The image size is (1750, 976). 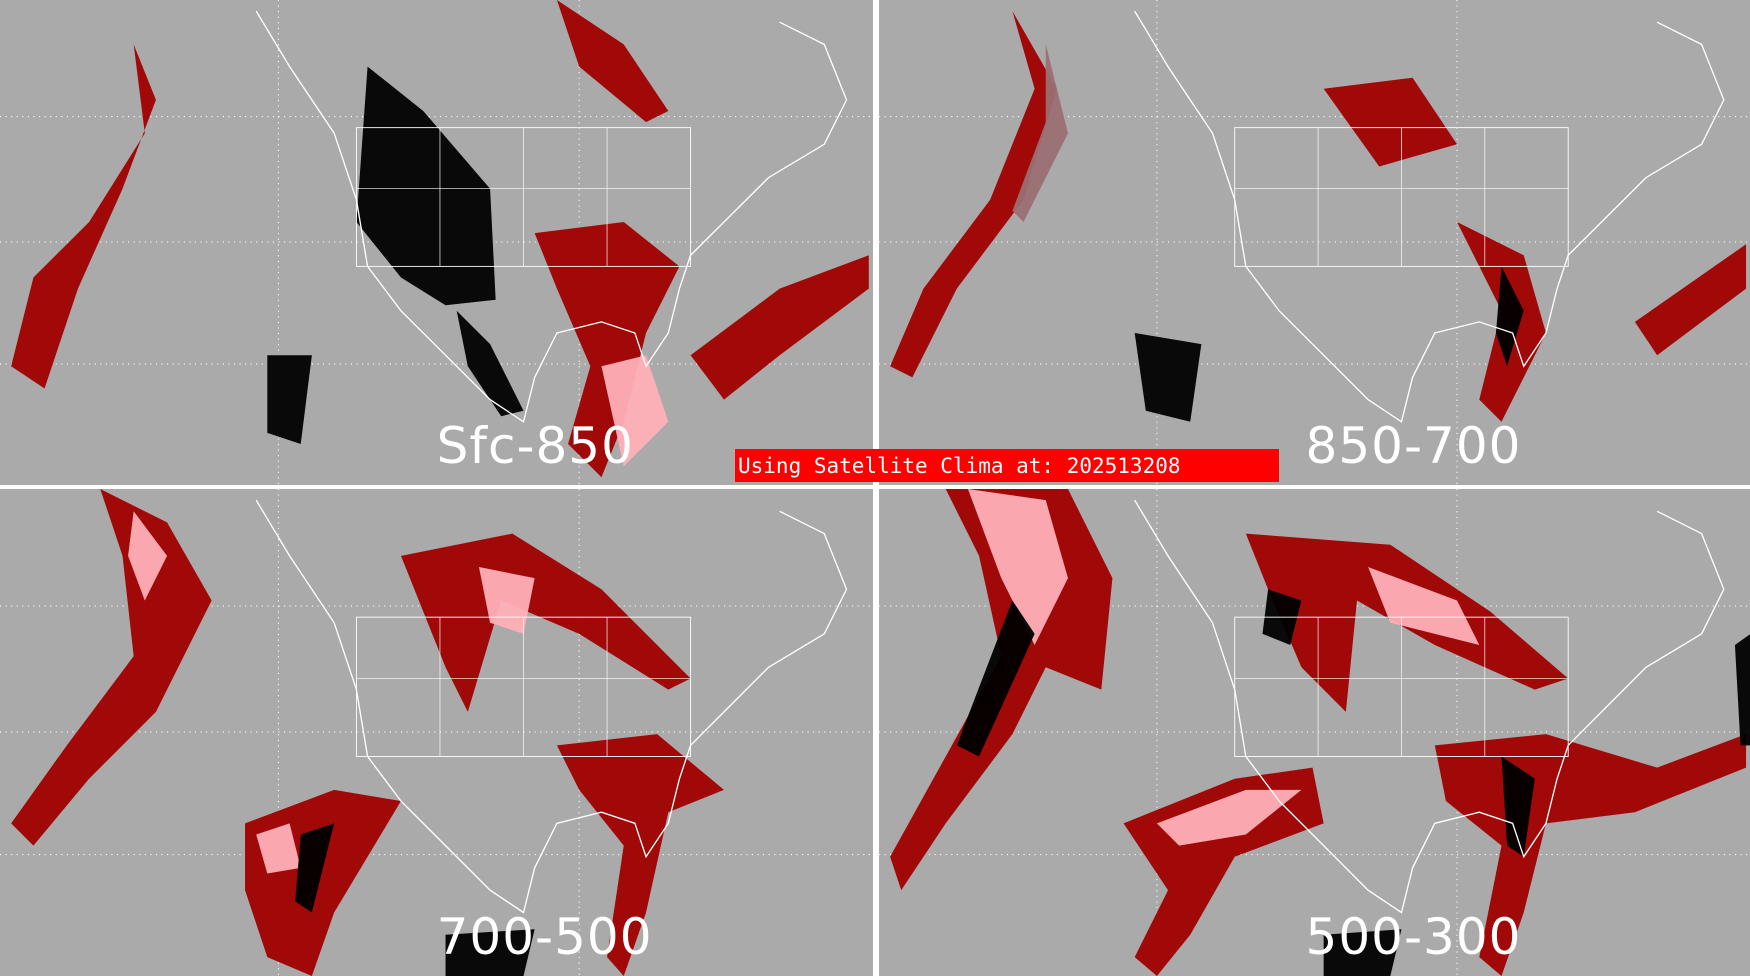 I want to click on panel-label: 500-300, so click(x=1413, y=937).